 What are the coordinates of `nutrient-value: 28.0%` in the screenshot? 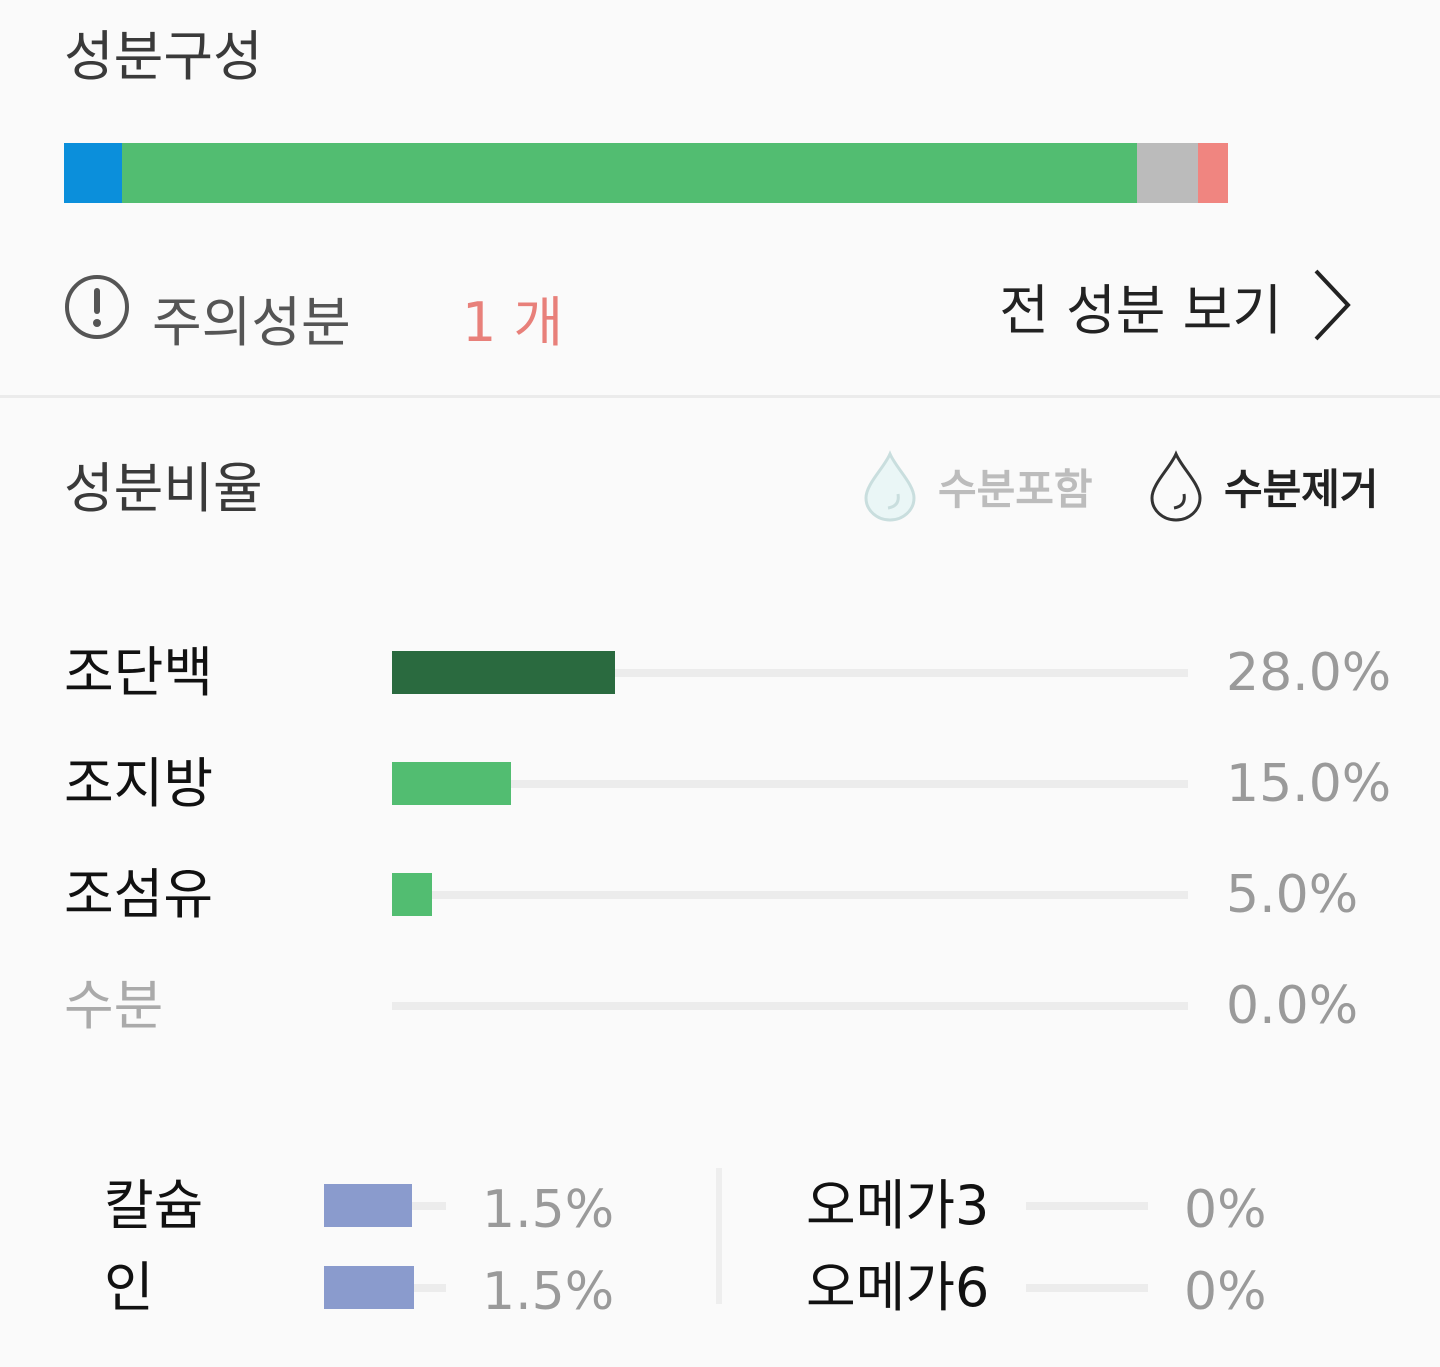 It's located at (1309, 673).